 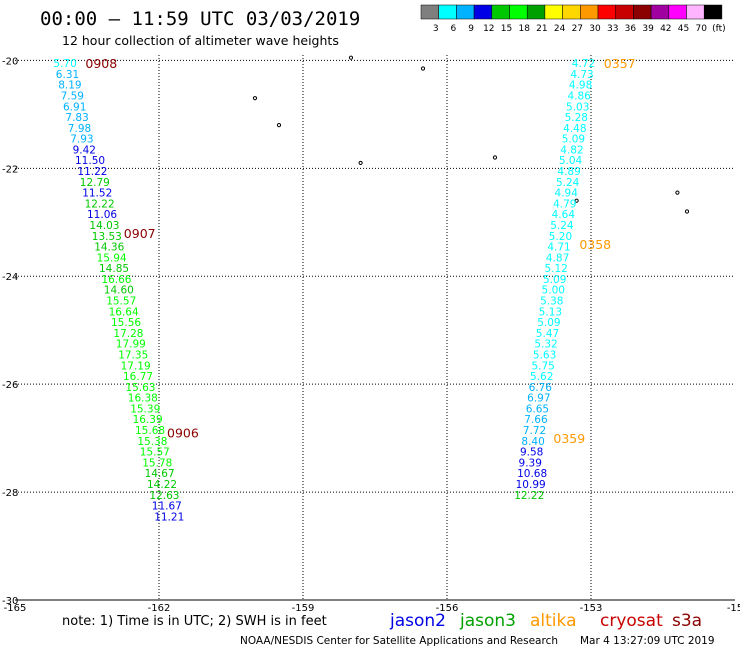 I want to click on swh-value: 12.79, so click(x=95, y=183).